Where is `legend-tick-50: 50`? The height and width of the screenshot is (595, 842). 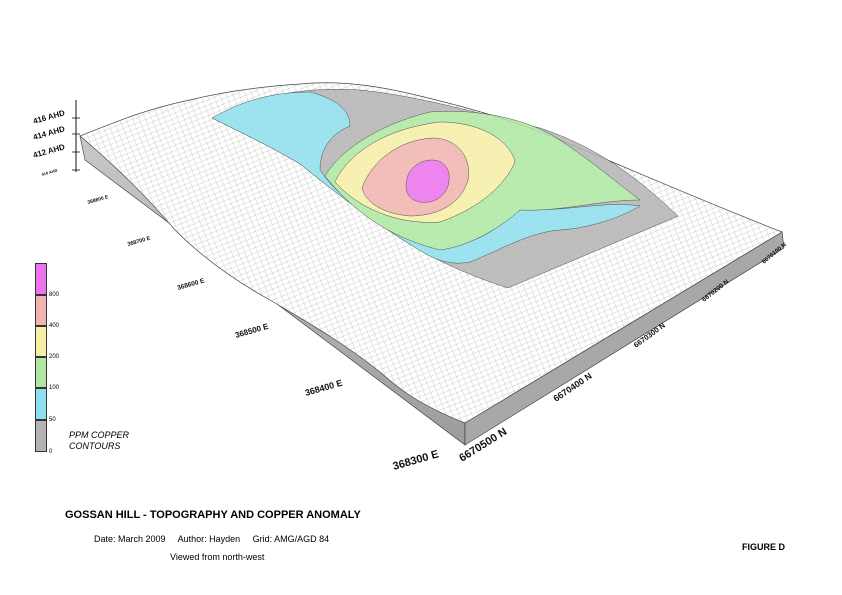 legend-tick-50: 50 is located at coordinates (52, 420).